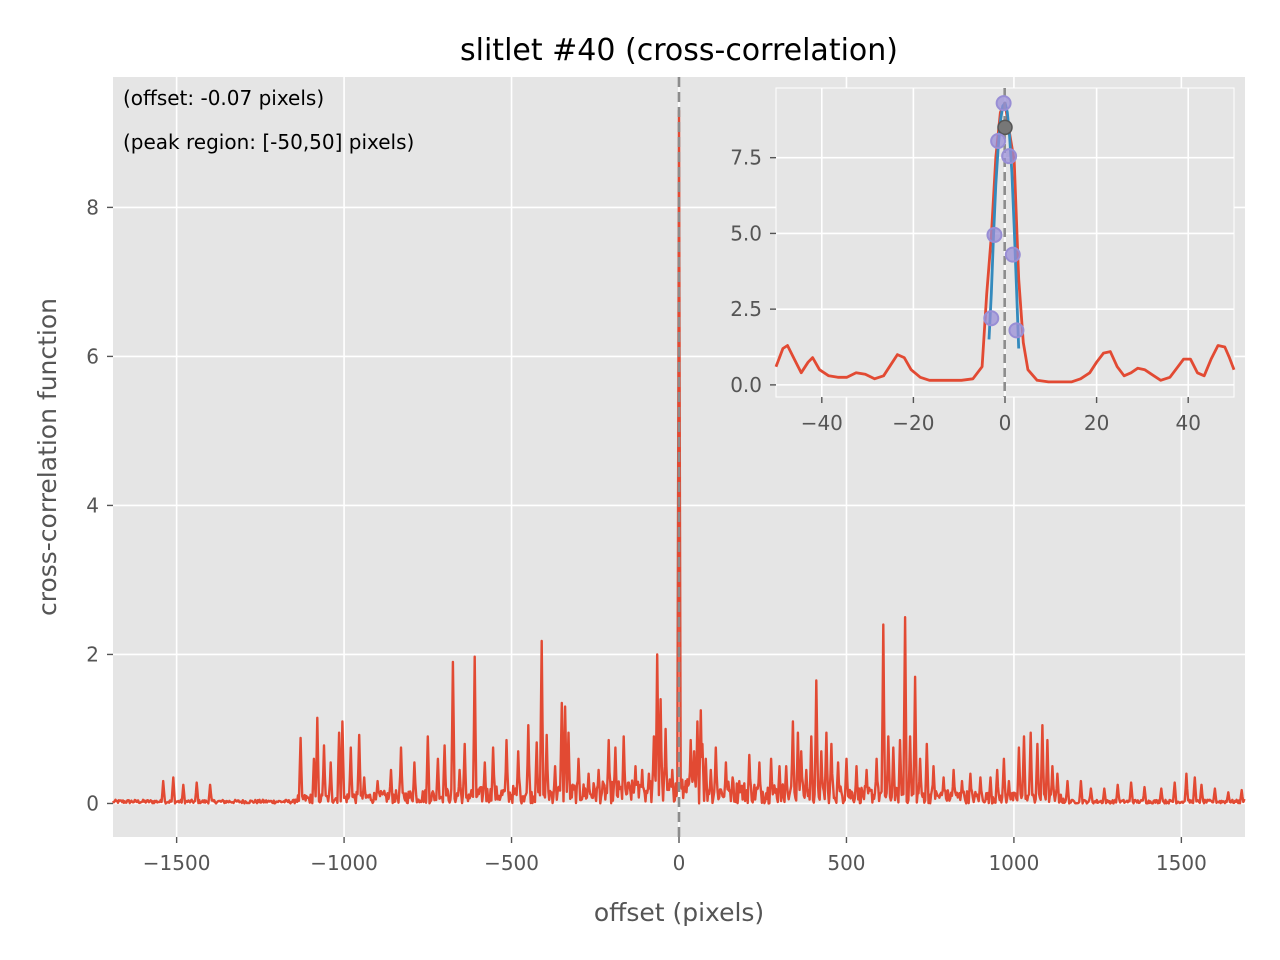  Describe the element at coordinates (92, 654) in the screenshot. I see `main-y-tick-label: 2` at that location.